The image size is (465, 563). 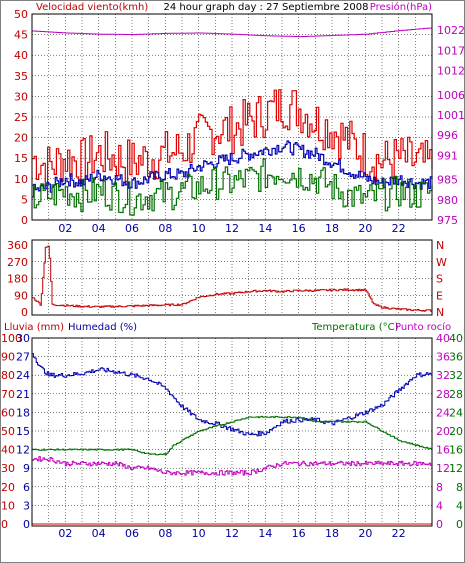 What do you see at coordinates (23, 431) in the screenshot?
I see `humidity-y-tick-label: 15` at bounding box center [23, 431].